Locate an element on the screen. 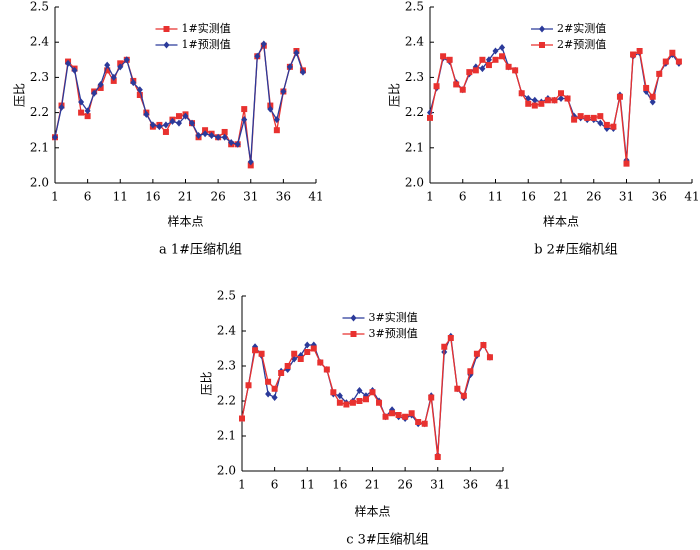 This screenshot has height=550, width=700. y-tick-label: 2.2 is located at coordinates (39, 112).